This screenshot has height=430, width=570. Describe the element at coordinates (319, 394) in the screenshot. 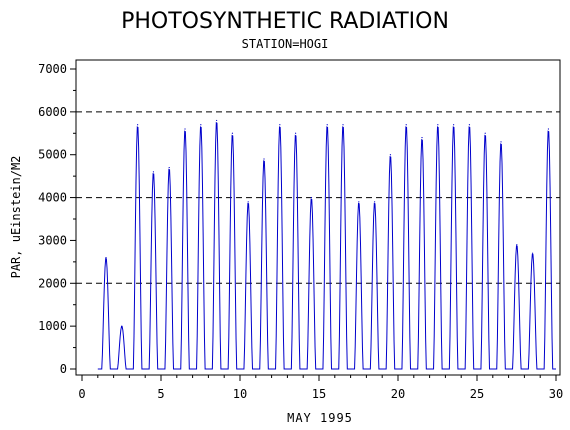

I see `x-tick-label: 15` at that location.